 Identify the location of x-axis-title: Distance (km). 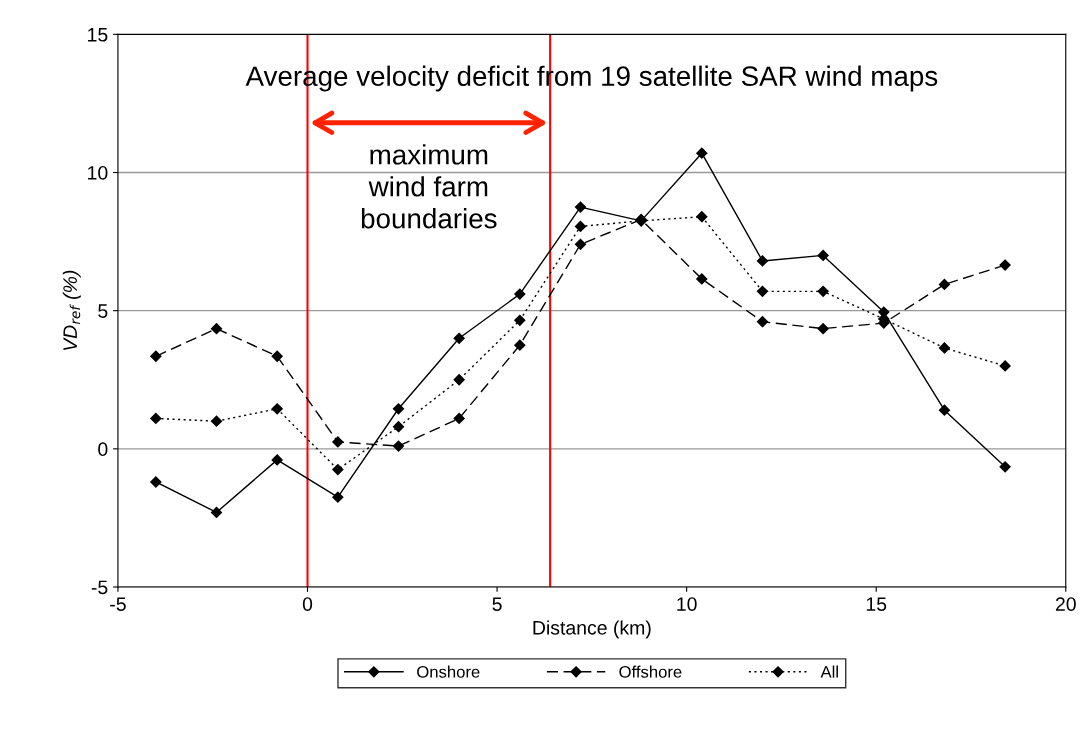
(592, 629).